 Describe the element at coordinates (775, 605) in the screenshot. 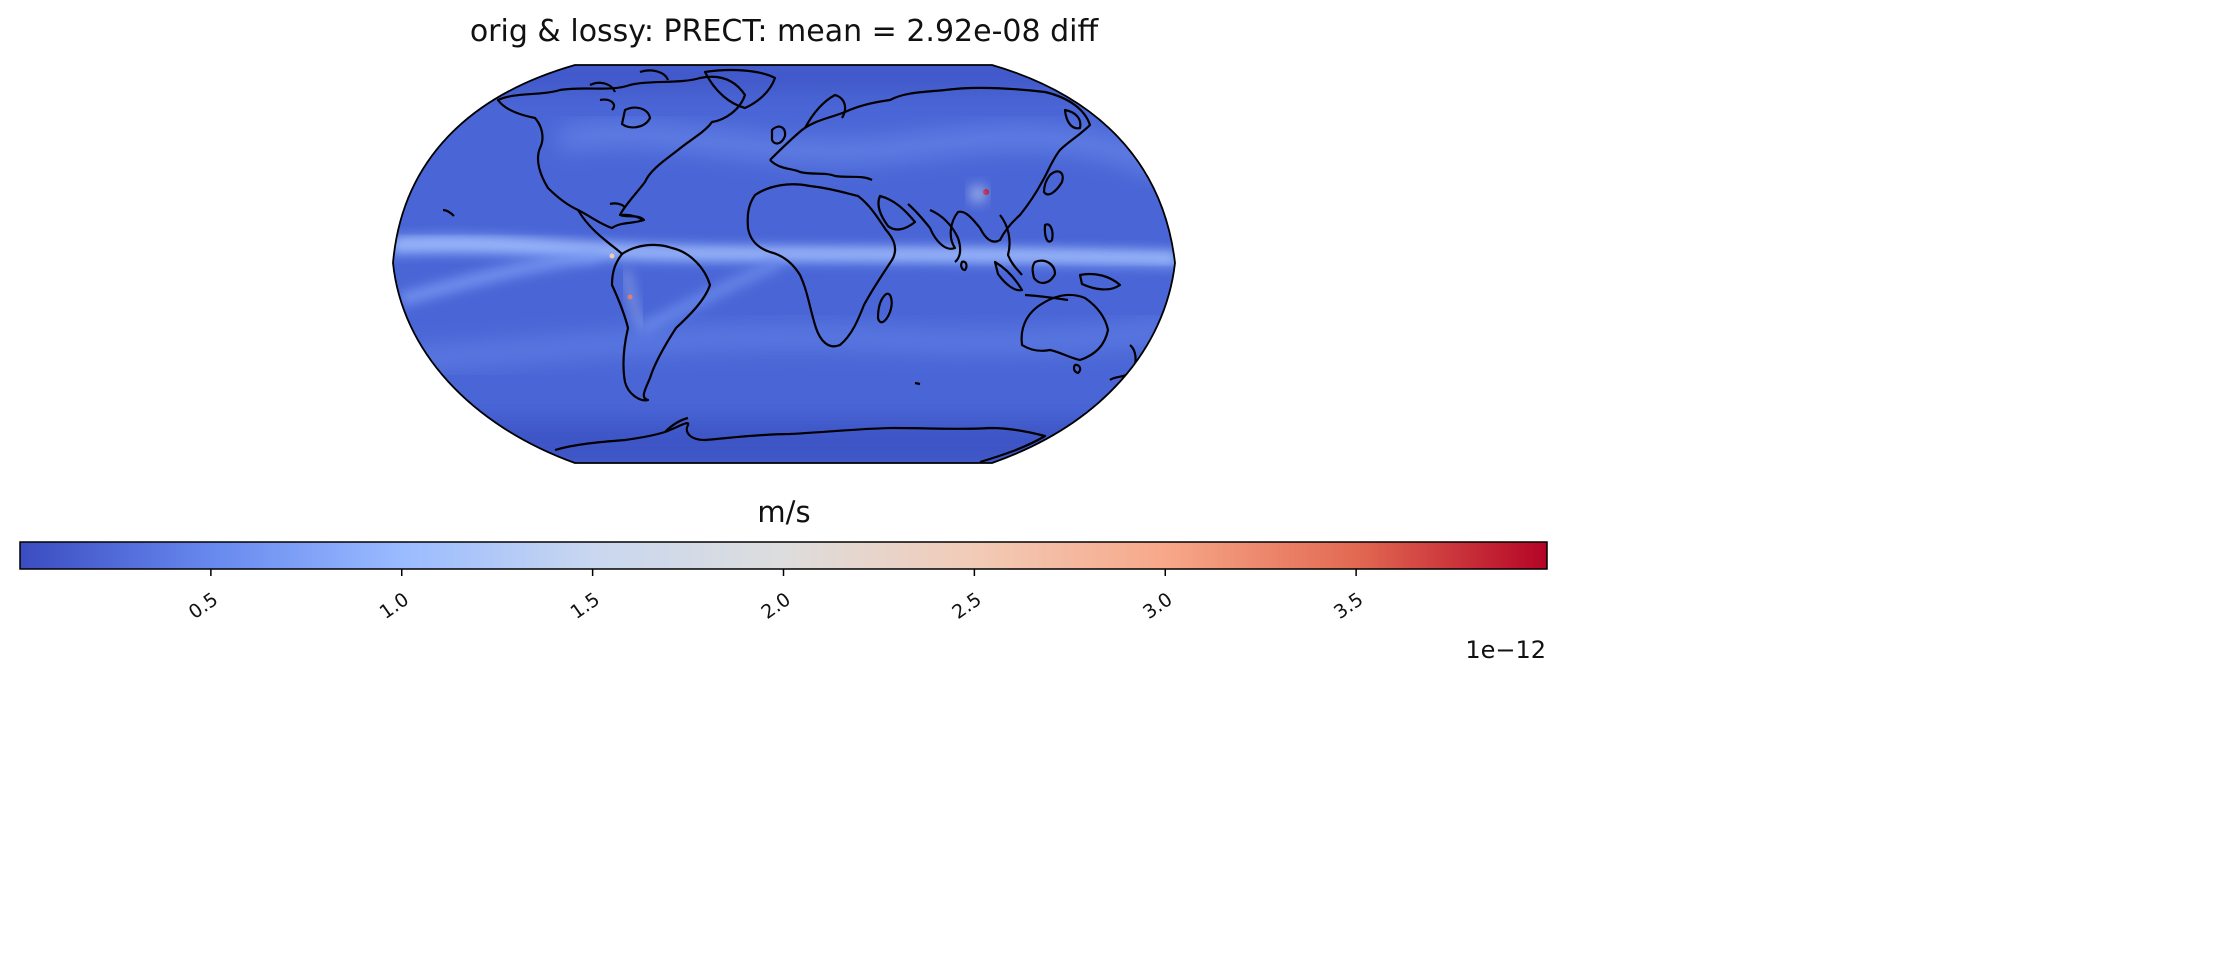

I see `colorbar-tick-label: 2.0` at that location.